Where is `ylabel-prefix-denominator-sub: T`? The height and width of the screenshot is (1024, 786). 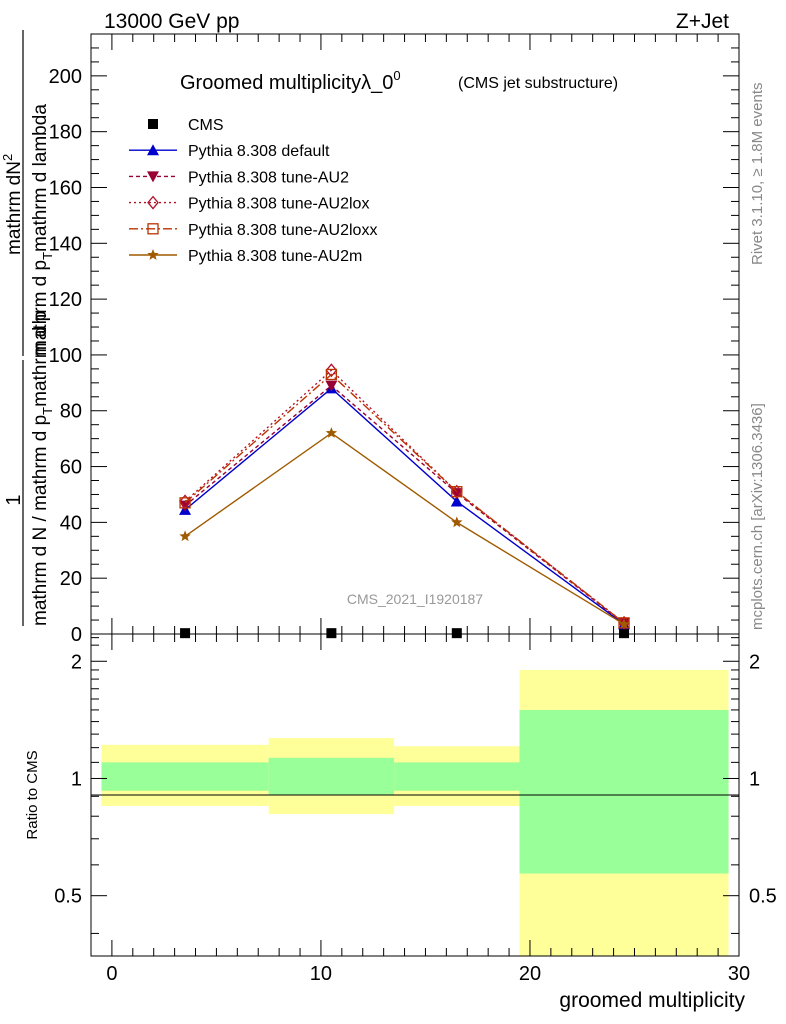 ylabel-prefix-denominator-sub: T is located at coordinates (47, 411).